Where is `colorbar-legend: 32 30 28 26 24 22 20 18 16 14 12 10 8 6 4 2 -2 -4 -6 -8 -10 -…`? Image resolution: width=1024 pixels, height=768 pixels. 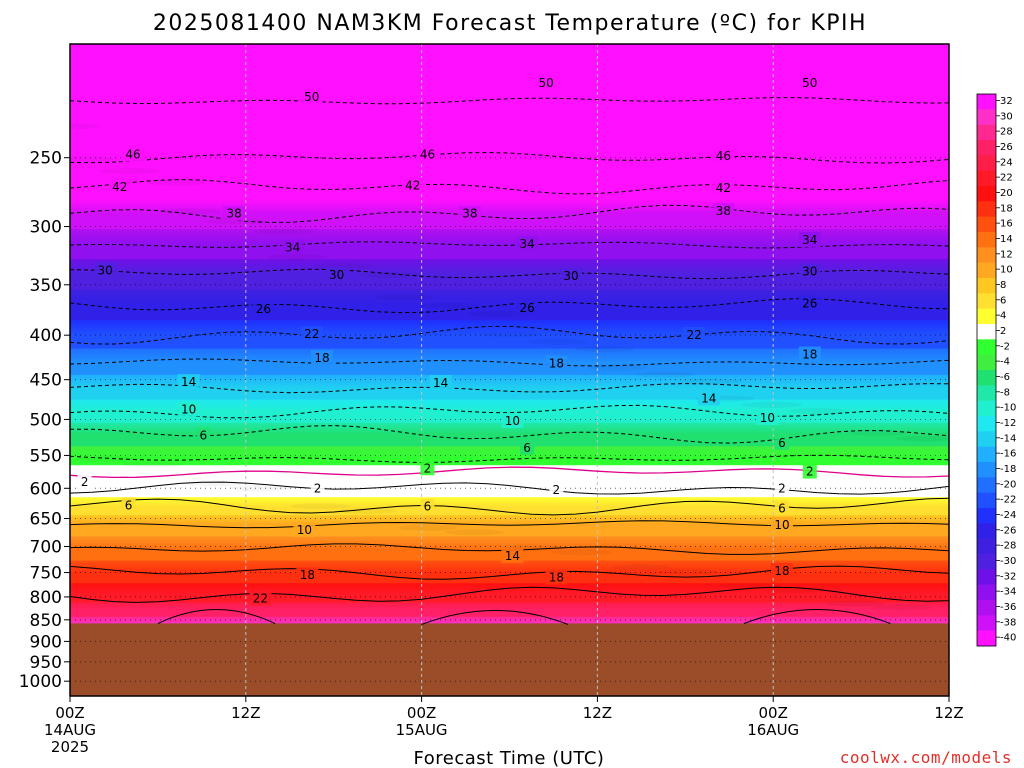 colorbar-legend: 32 30 28 26 24 22 20 18 16 14 12 10 8 6 4 2 -2 -4 -6 -8 -10 -… is located at coordinates (996, 370).